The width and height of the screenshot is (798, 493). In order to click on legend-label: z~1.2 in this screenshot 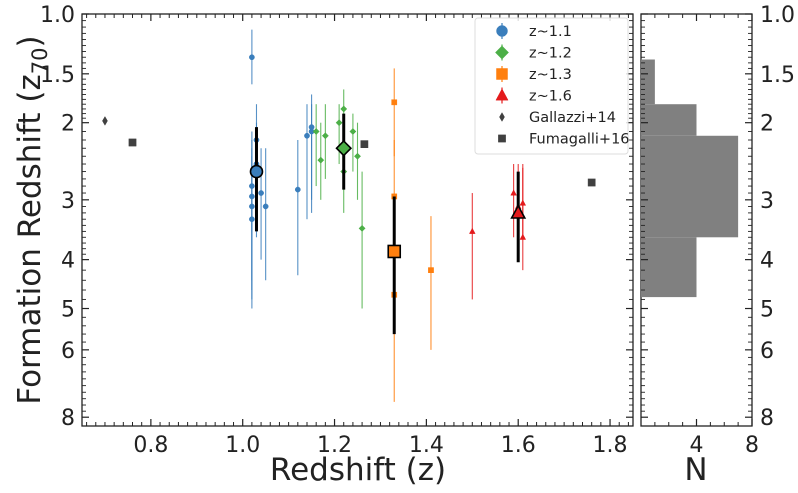, I will do `click(550, 54)`.